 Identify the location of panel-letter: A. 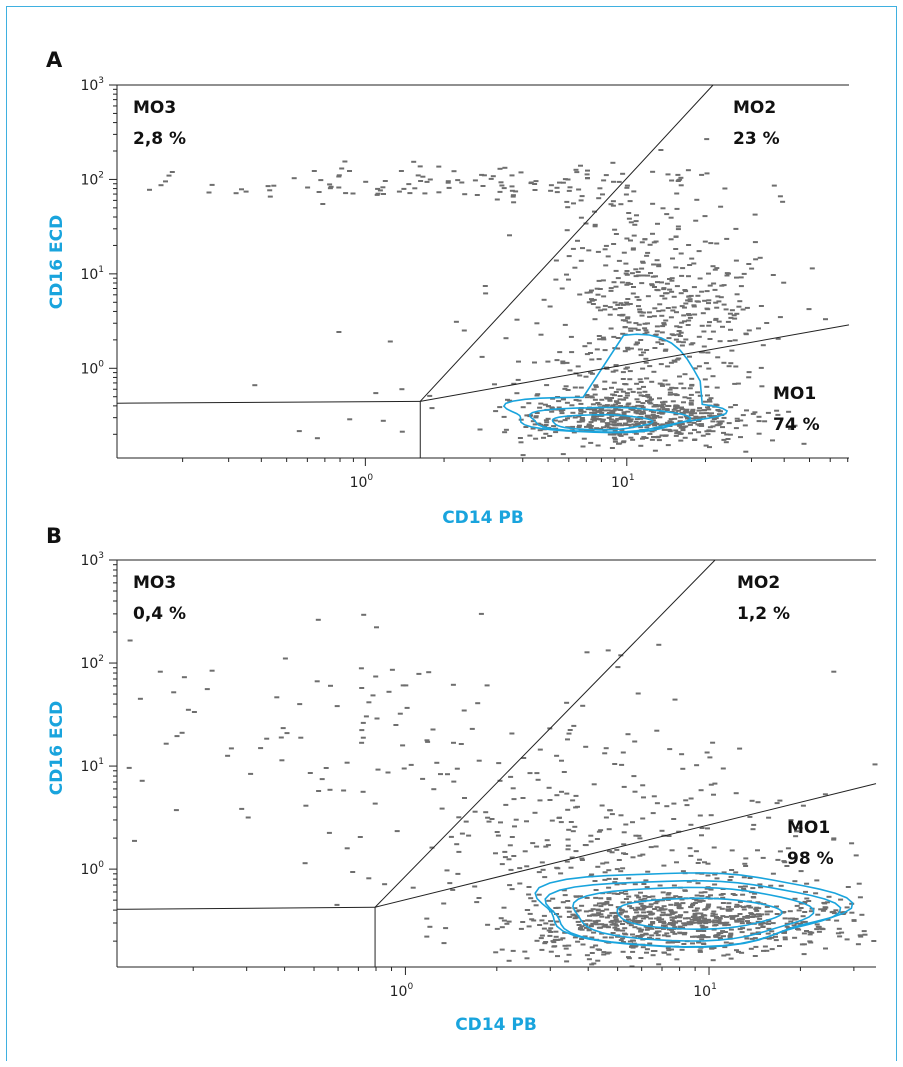
(54, 60).